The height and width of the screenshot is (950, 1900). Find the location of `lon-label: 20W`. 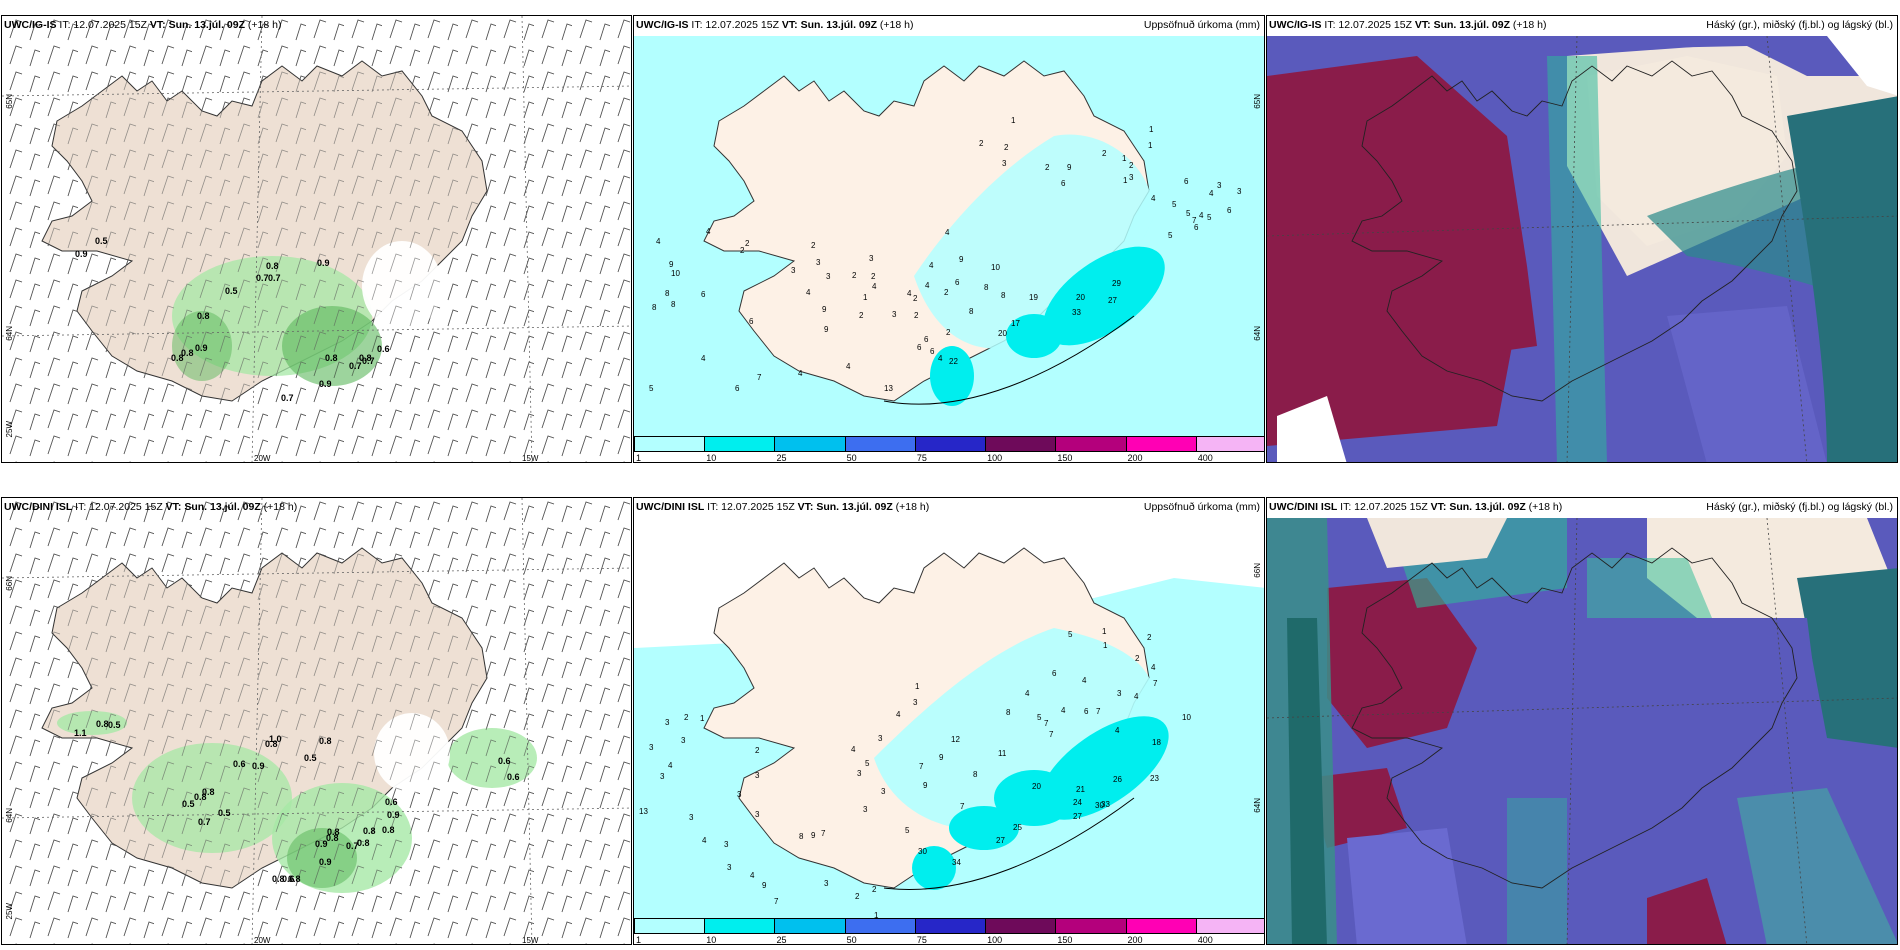

lon-label: 20W is located at coordinates (262, 458).